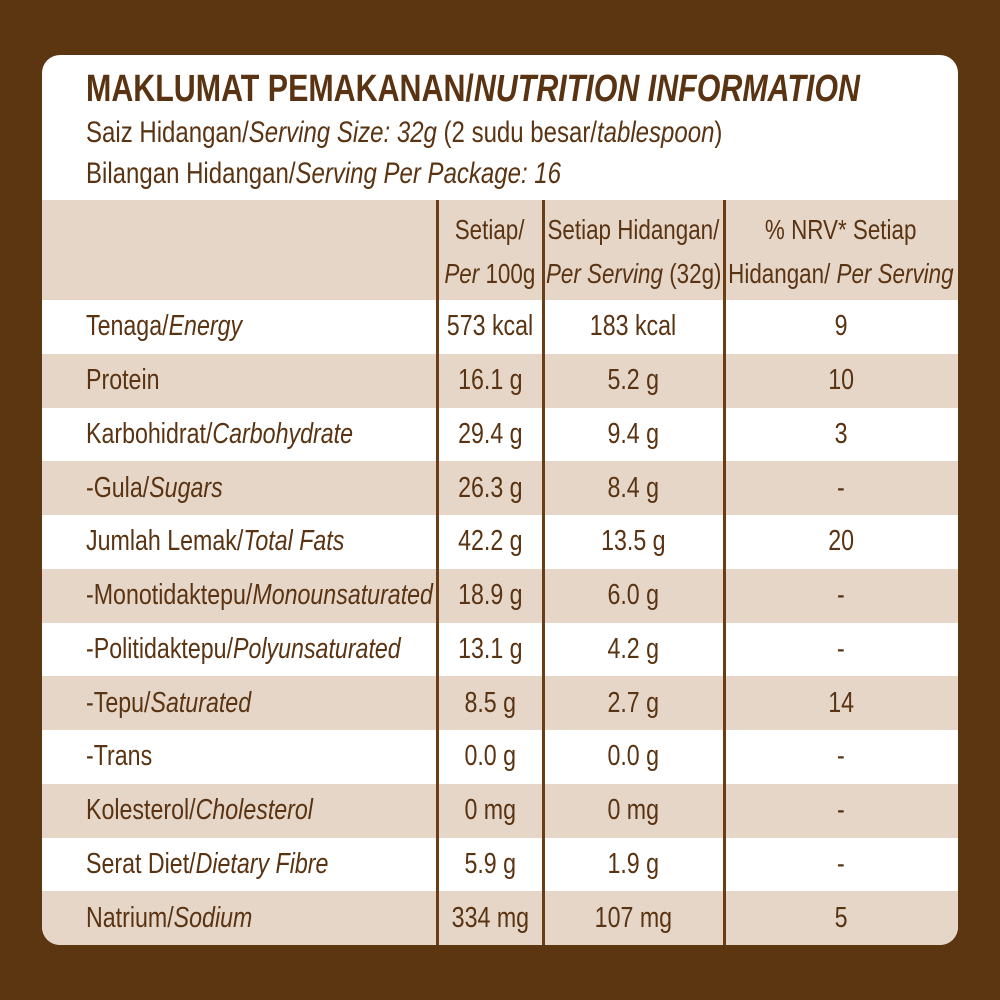 This screenshot has width=1000, height=1000. I want to click on cell-text: 0.0 g, so click(633, 756).